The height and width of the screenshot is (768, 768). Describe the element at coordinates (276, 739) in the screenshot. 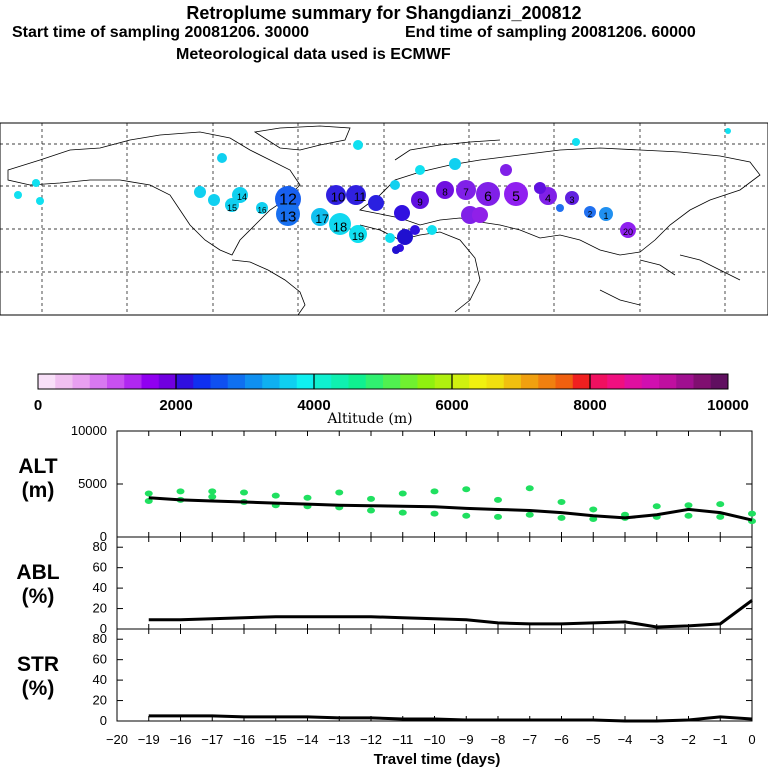

I see `x-tick-label: −15` at that location.